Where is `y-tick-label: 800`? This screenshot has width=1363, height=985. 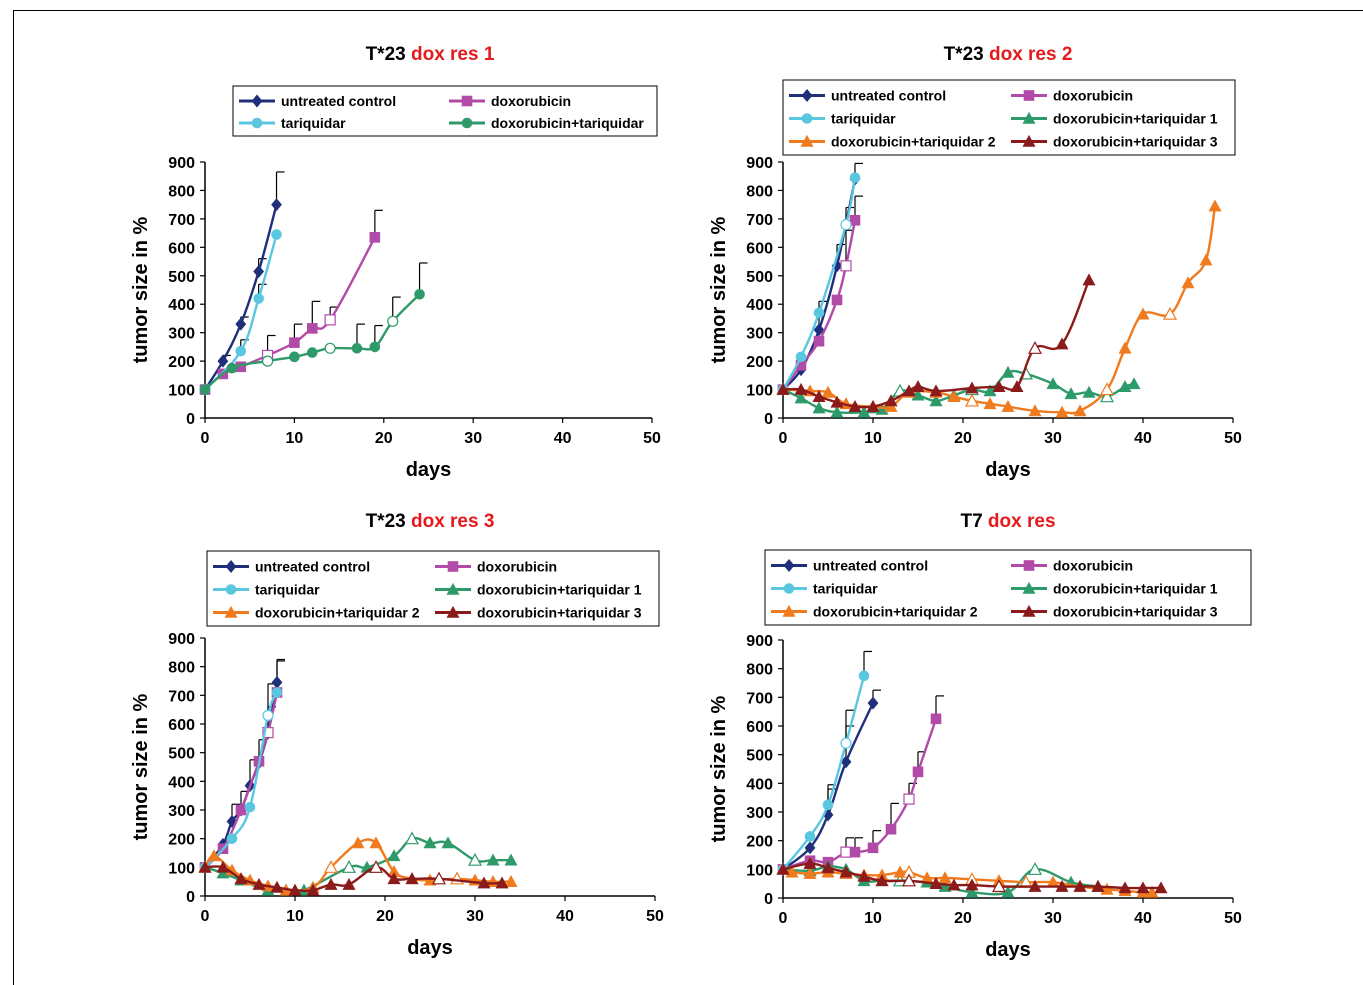 y-tick-label: 800 is located at coordinates (759, 670).